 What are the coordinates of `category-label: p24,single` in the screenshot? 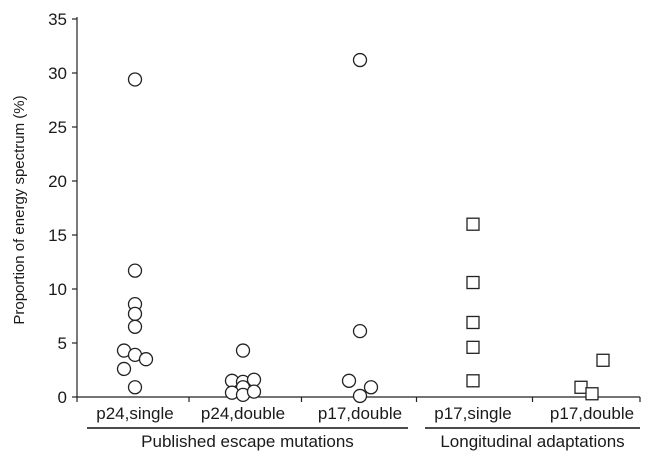 It's located at (135, 413).